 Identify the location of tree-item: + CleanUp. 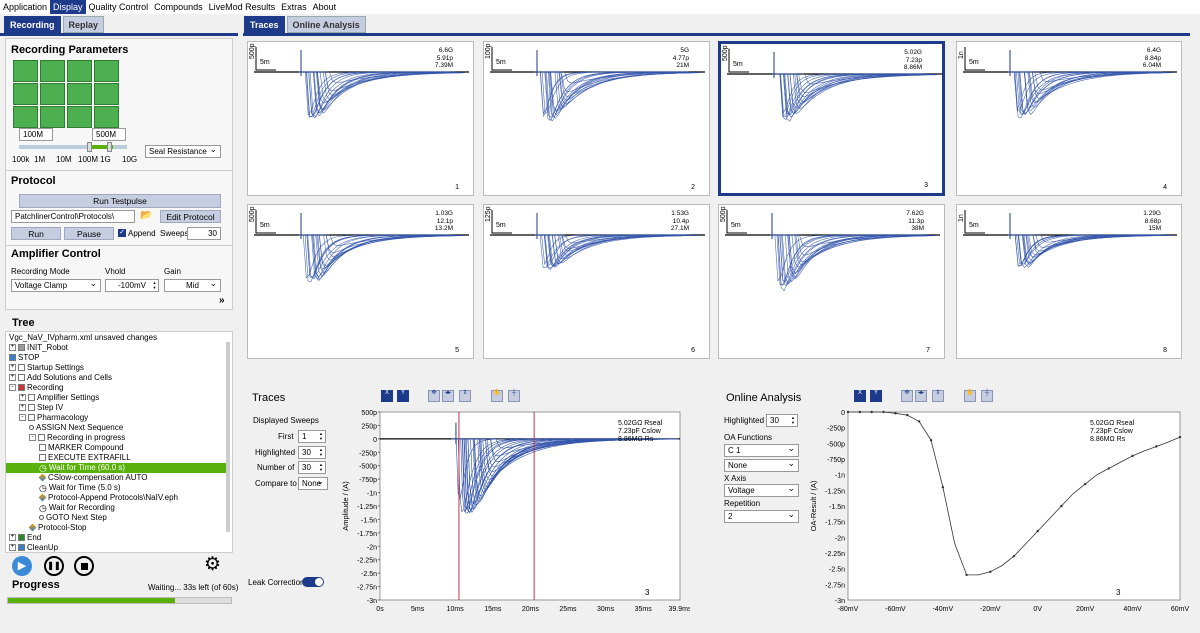
(116, 547).